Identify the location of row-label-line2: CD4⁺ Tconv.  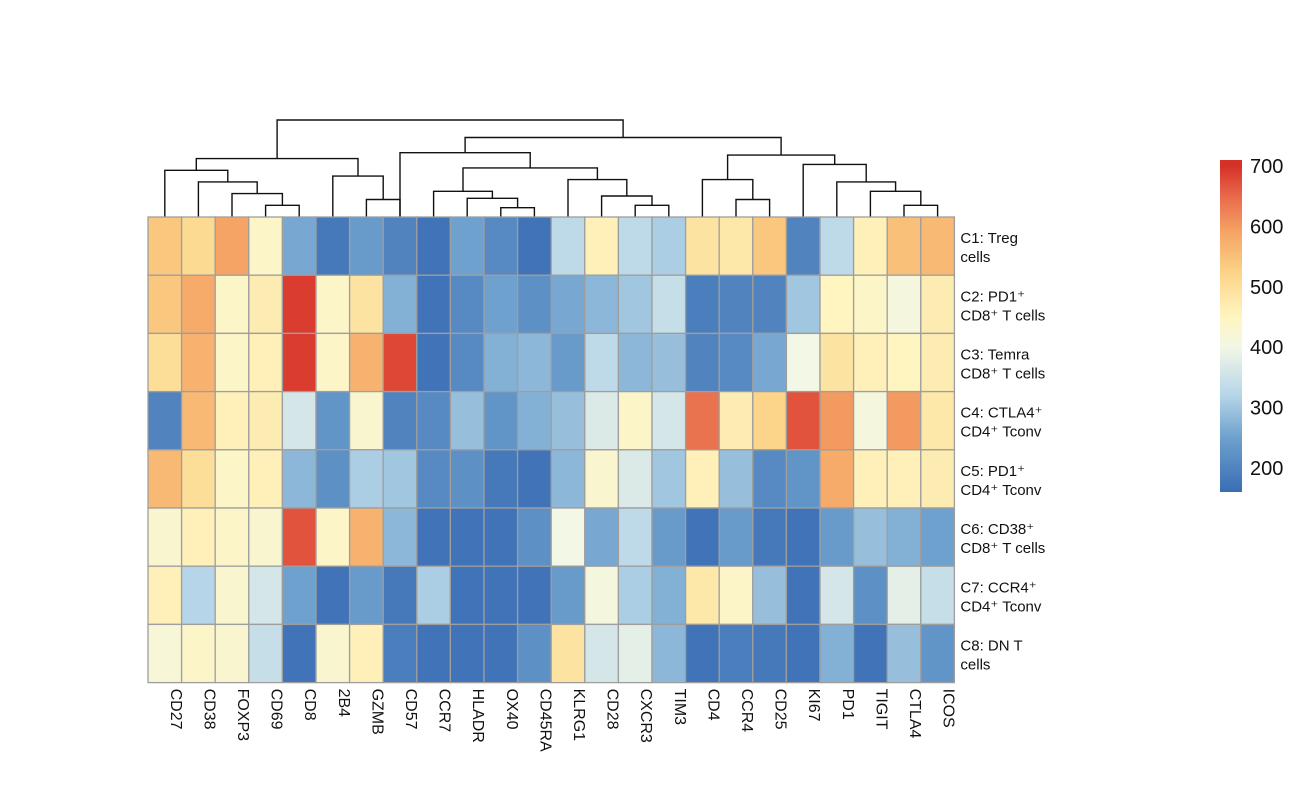
(1001, 432).